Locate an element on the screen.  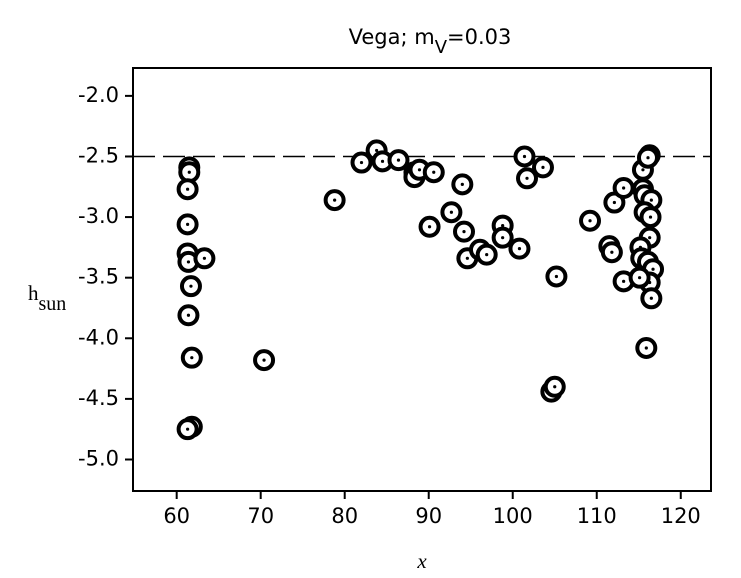
ylabel-text: h is located at coordinates (33, 293).